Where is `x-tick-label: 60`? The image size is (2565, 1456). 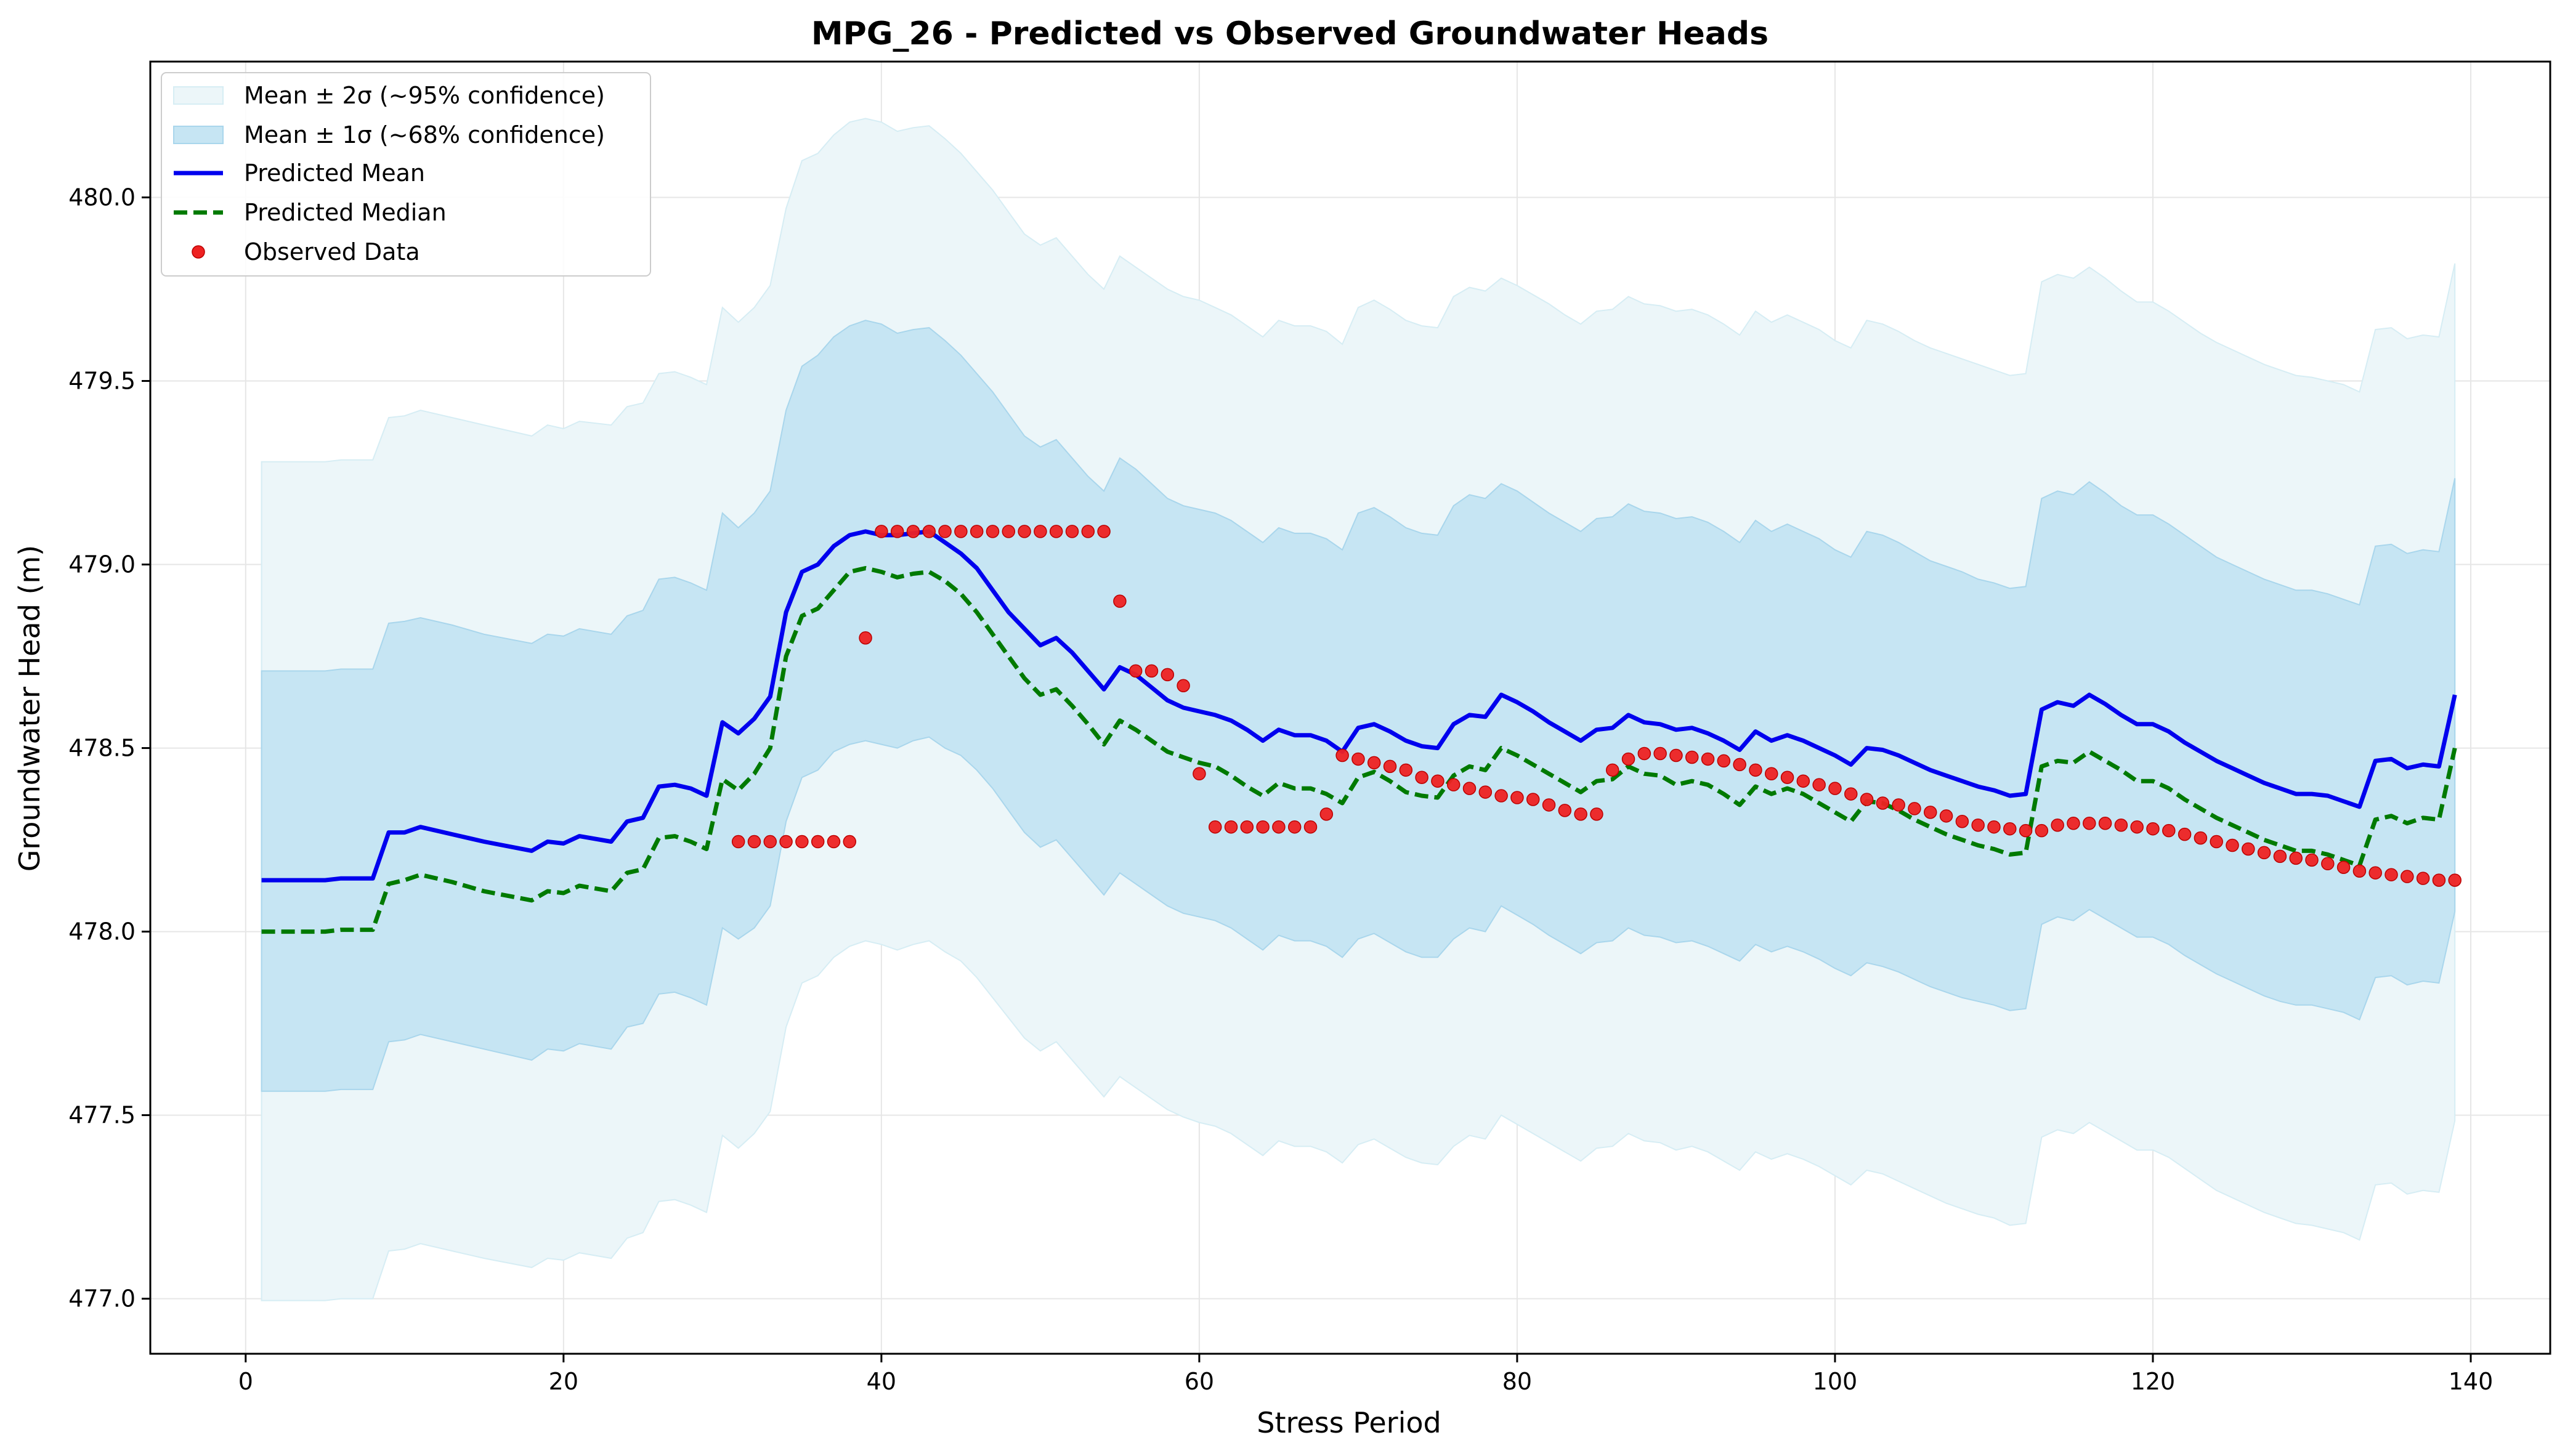
x-tick-label: 60 is located at coordinates (1199, 1381).